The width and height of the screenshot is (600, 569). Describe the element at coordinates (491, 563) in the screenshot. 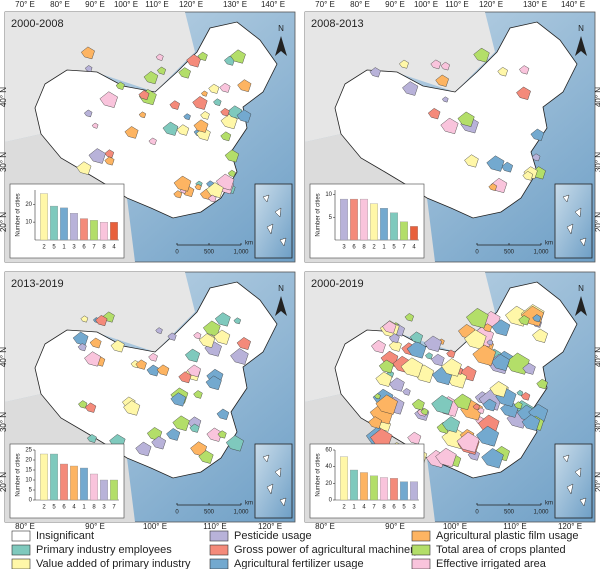

I see `legend-label: Effective irrigated area` at that location.